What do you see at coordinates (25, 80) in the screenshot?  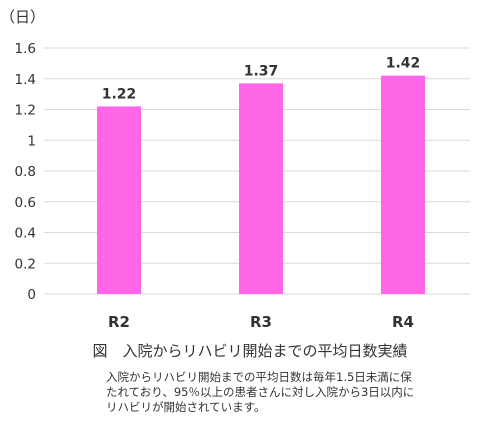 I see `y-tick-label: 1.4` at bounding box center [25, 80].